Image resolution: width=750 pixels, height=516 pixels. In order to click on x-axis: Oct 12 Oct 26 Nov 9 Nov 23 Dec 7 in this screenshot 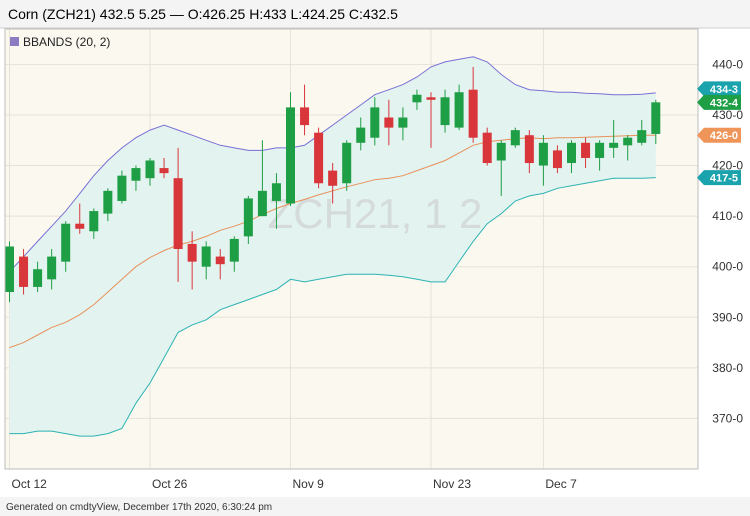, I will do `click(295, 484)`.